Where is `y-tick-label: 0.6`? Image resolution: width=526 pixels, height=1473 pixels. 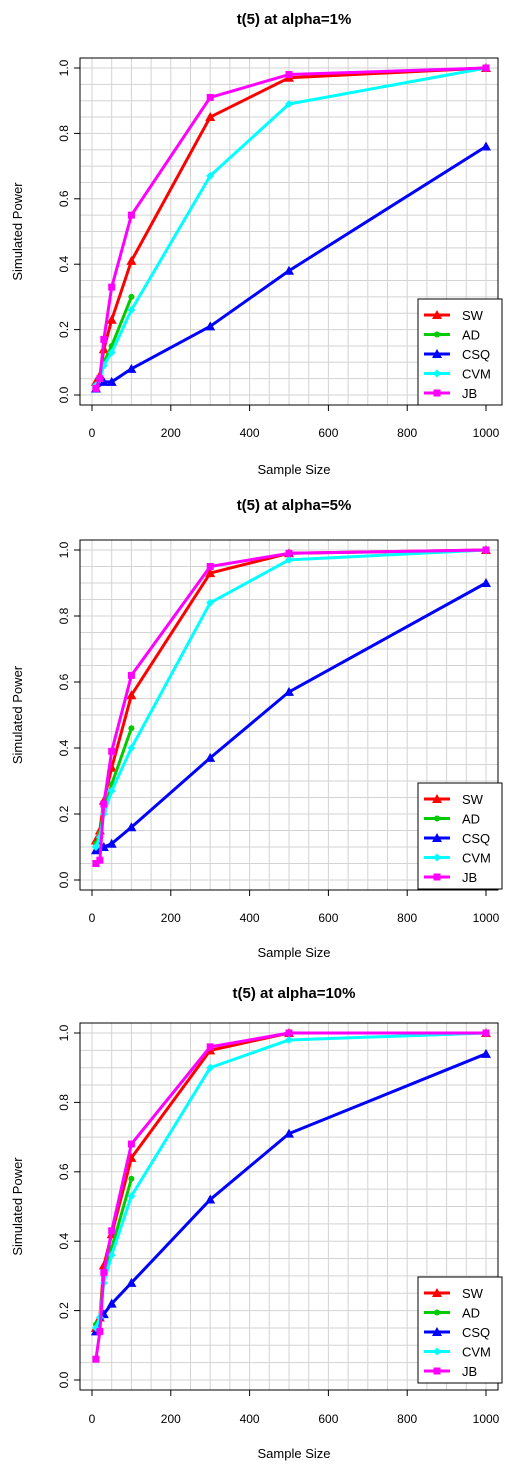
y-tick-label: 0.6 is located at coordinates (64, 198).